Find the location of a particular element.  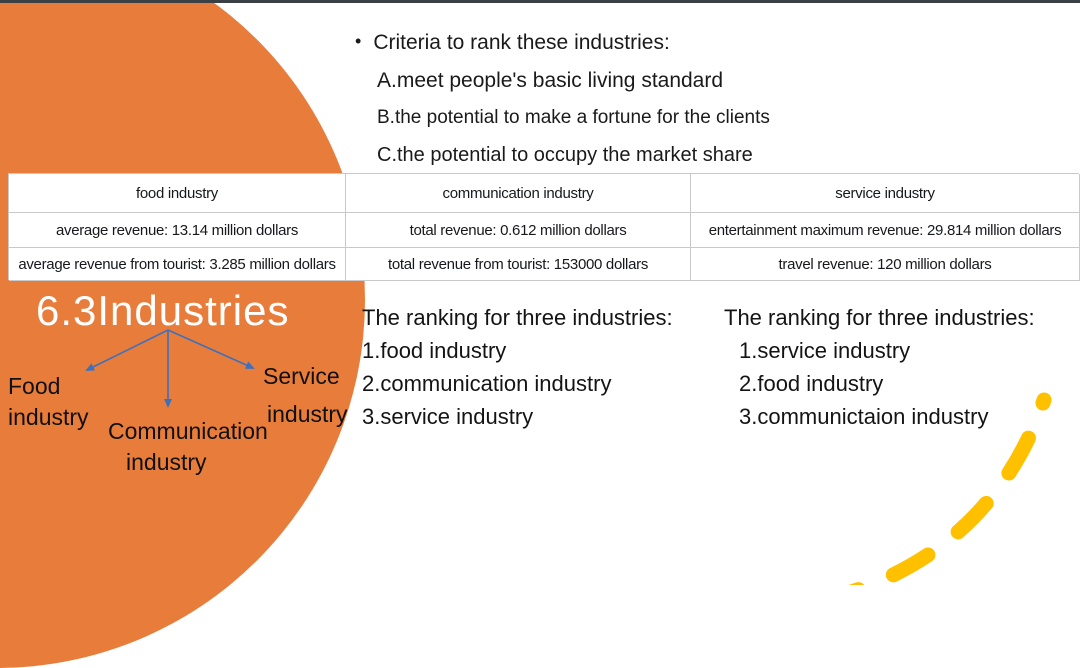

branch-label-service-line1: Service is located at coordinates (301, 376).